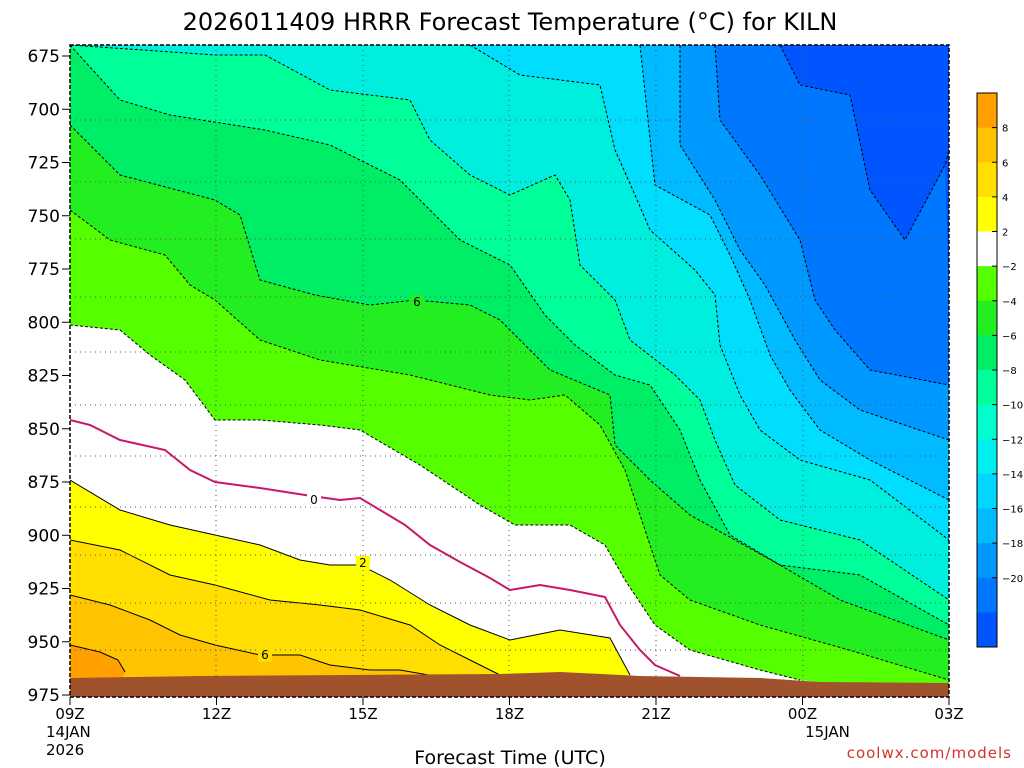 The image size is (1024, 768). What do you see at coordinates (509, 757) in the screenshot?
I see `x-axis-label: Forecast Time (UTC)` at bounding box center [509, 757].